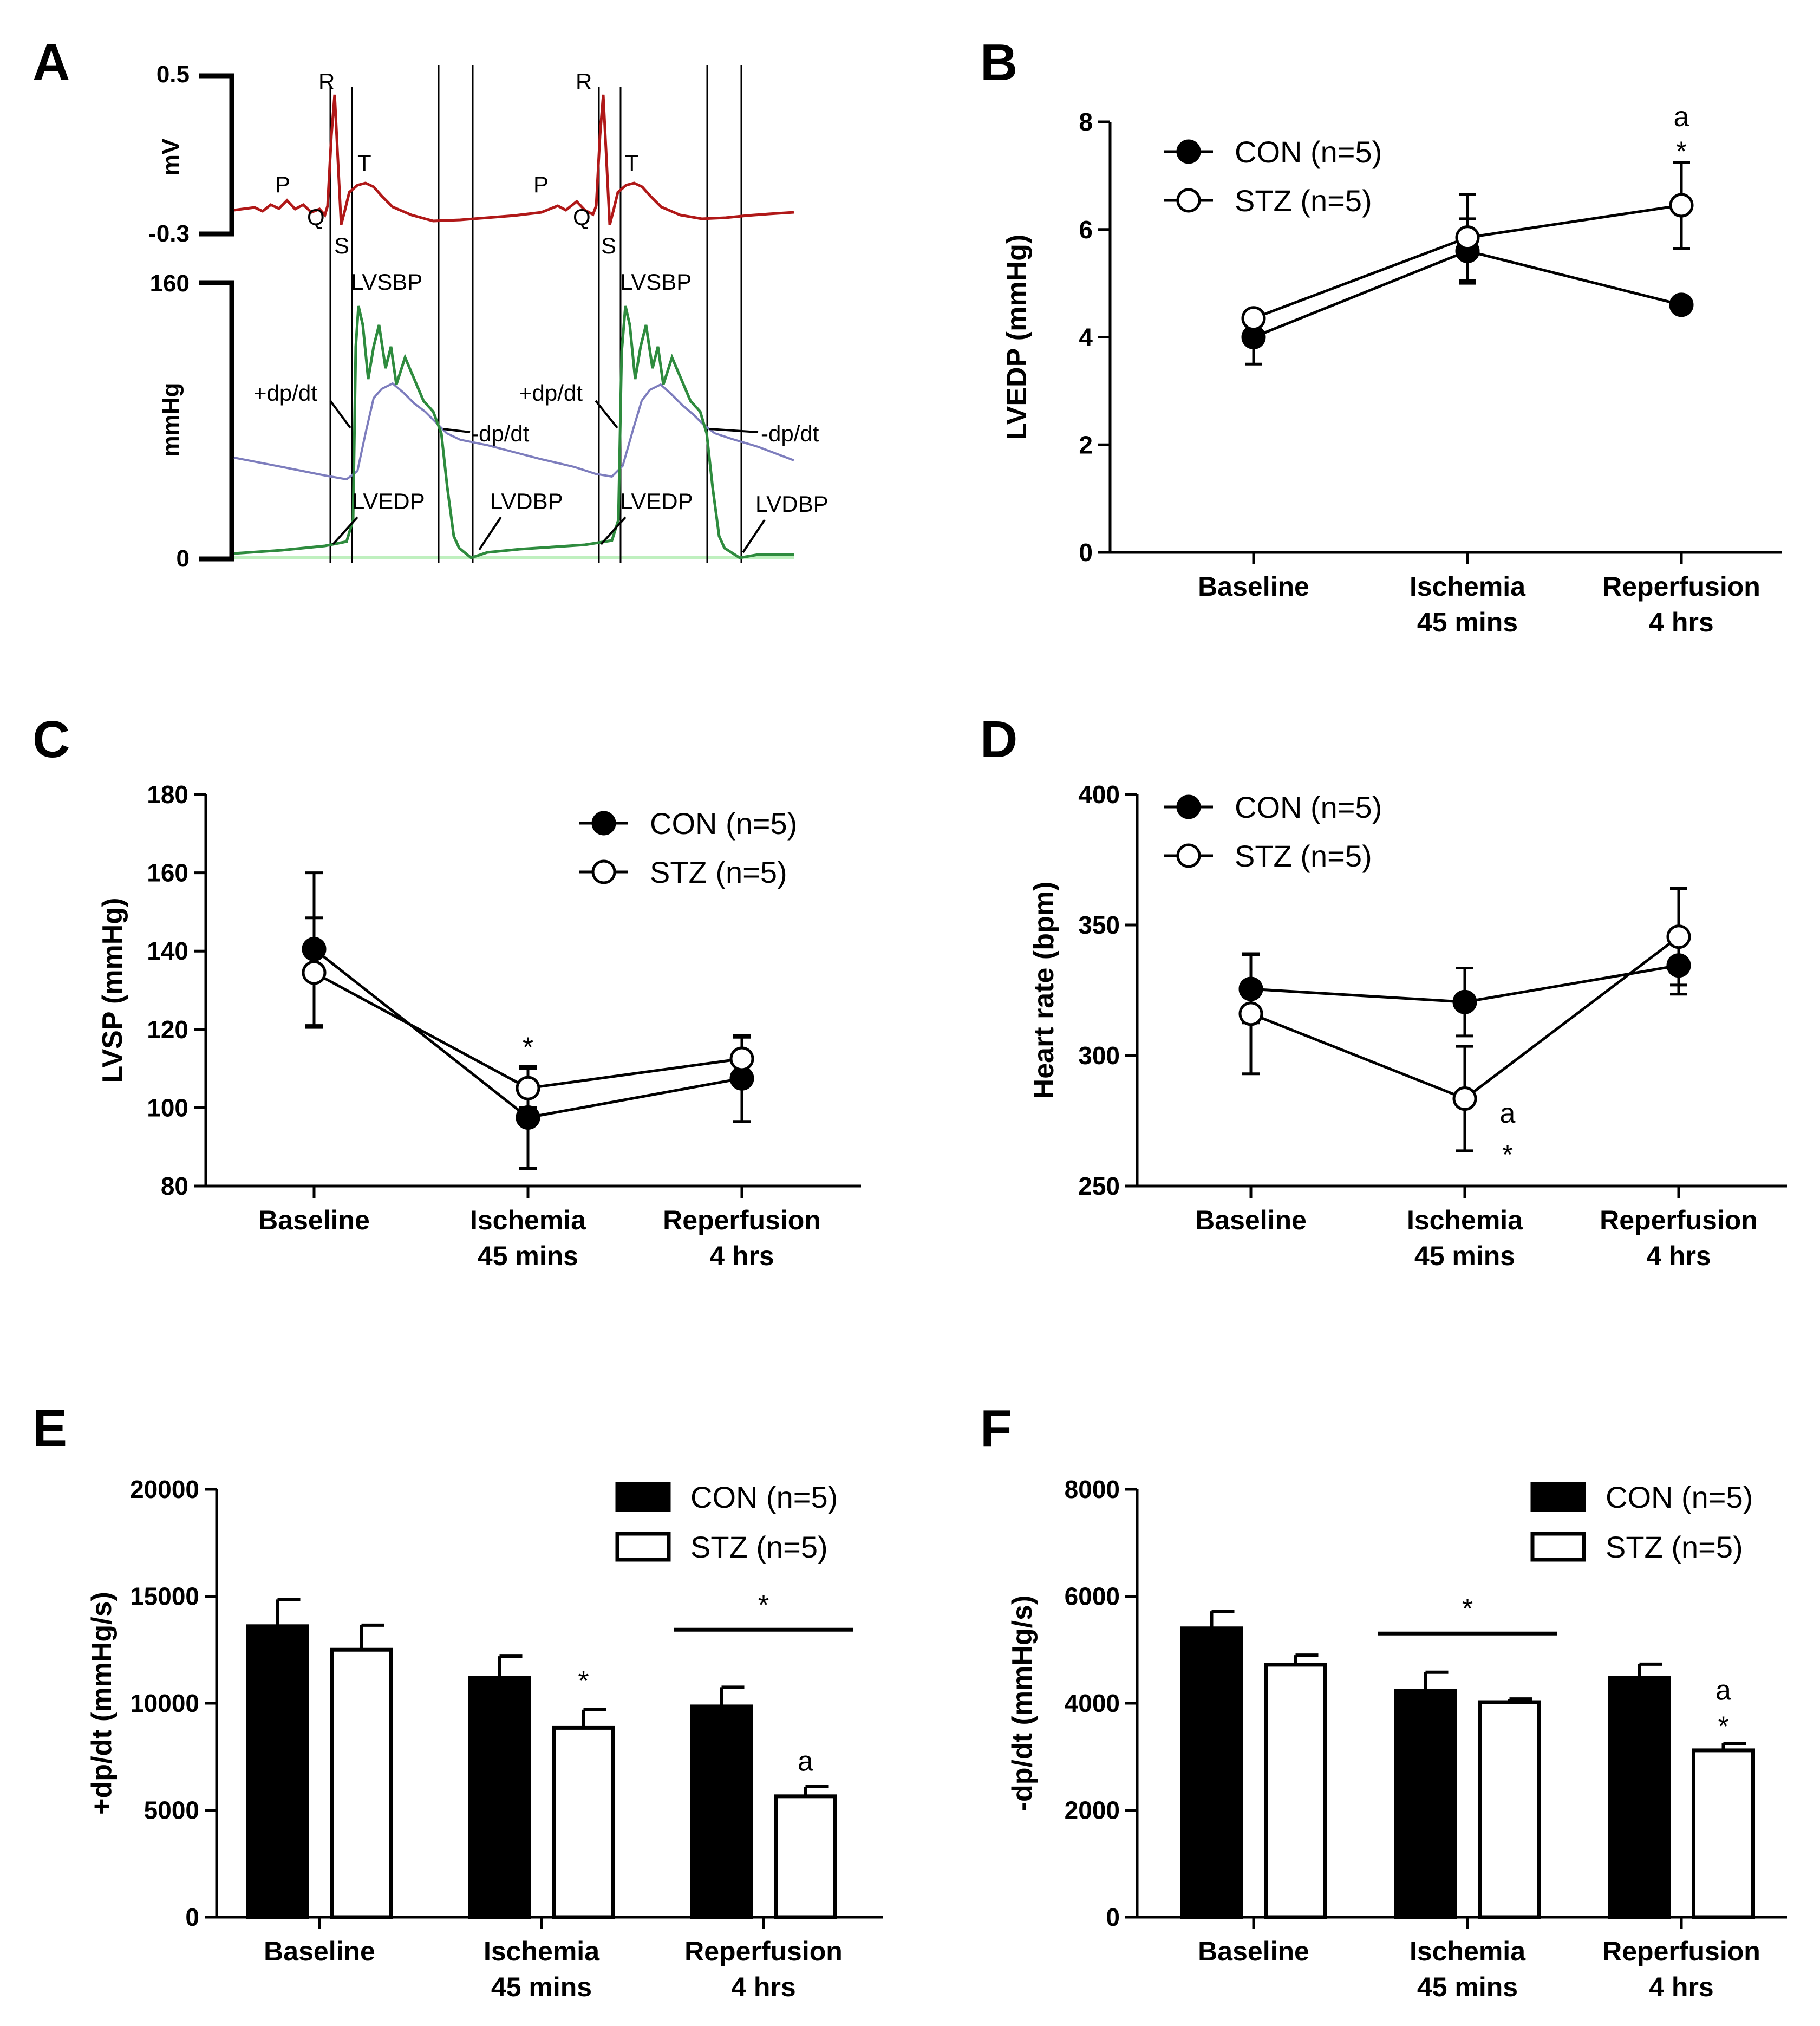 The image size is (1820, 2026). What do you see at coordinates (501, 434) in the screenshot?
I see `label-minus-dpdt: -dp/dt` at bounding box center [501, 434].